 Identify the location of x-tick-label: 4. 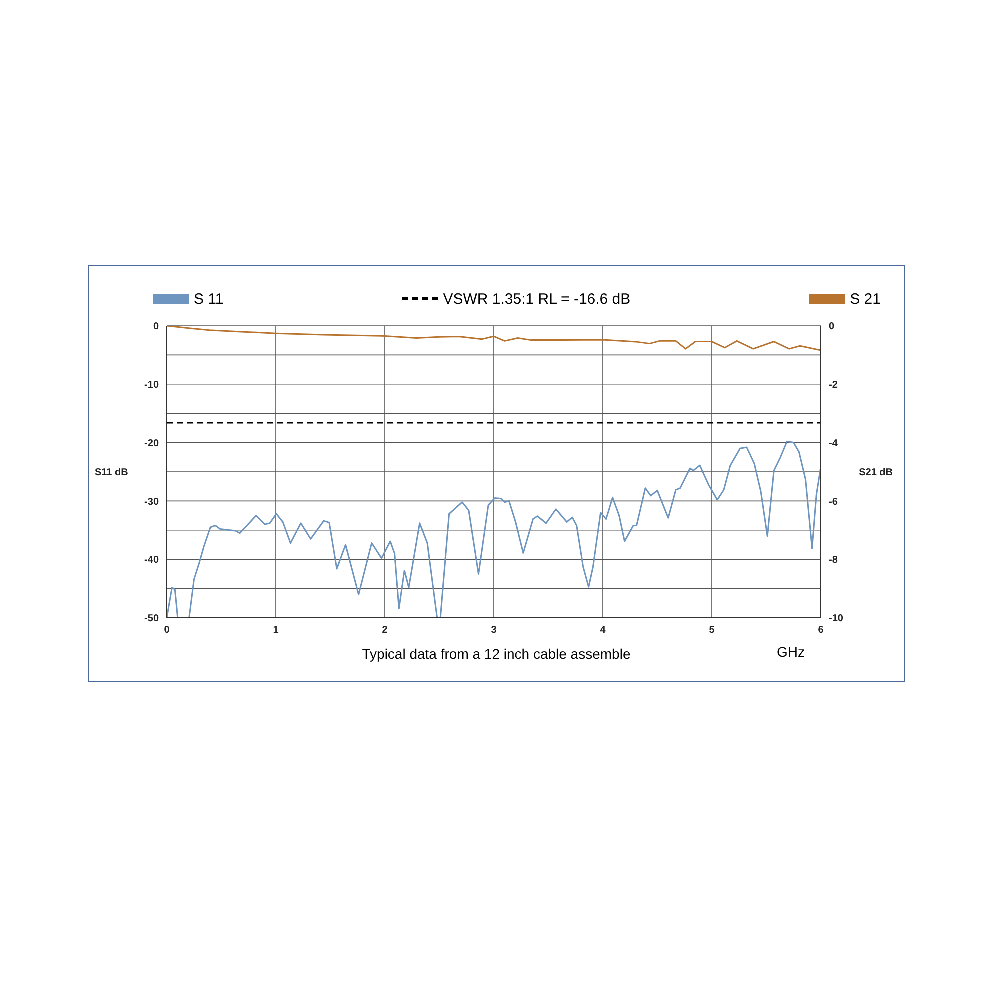
(603, 630).